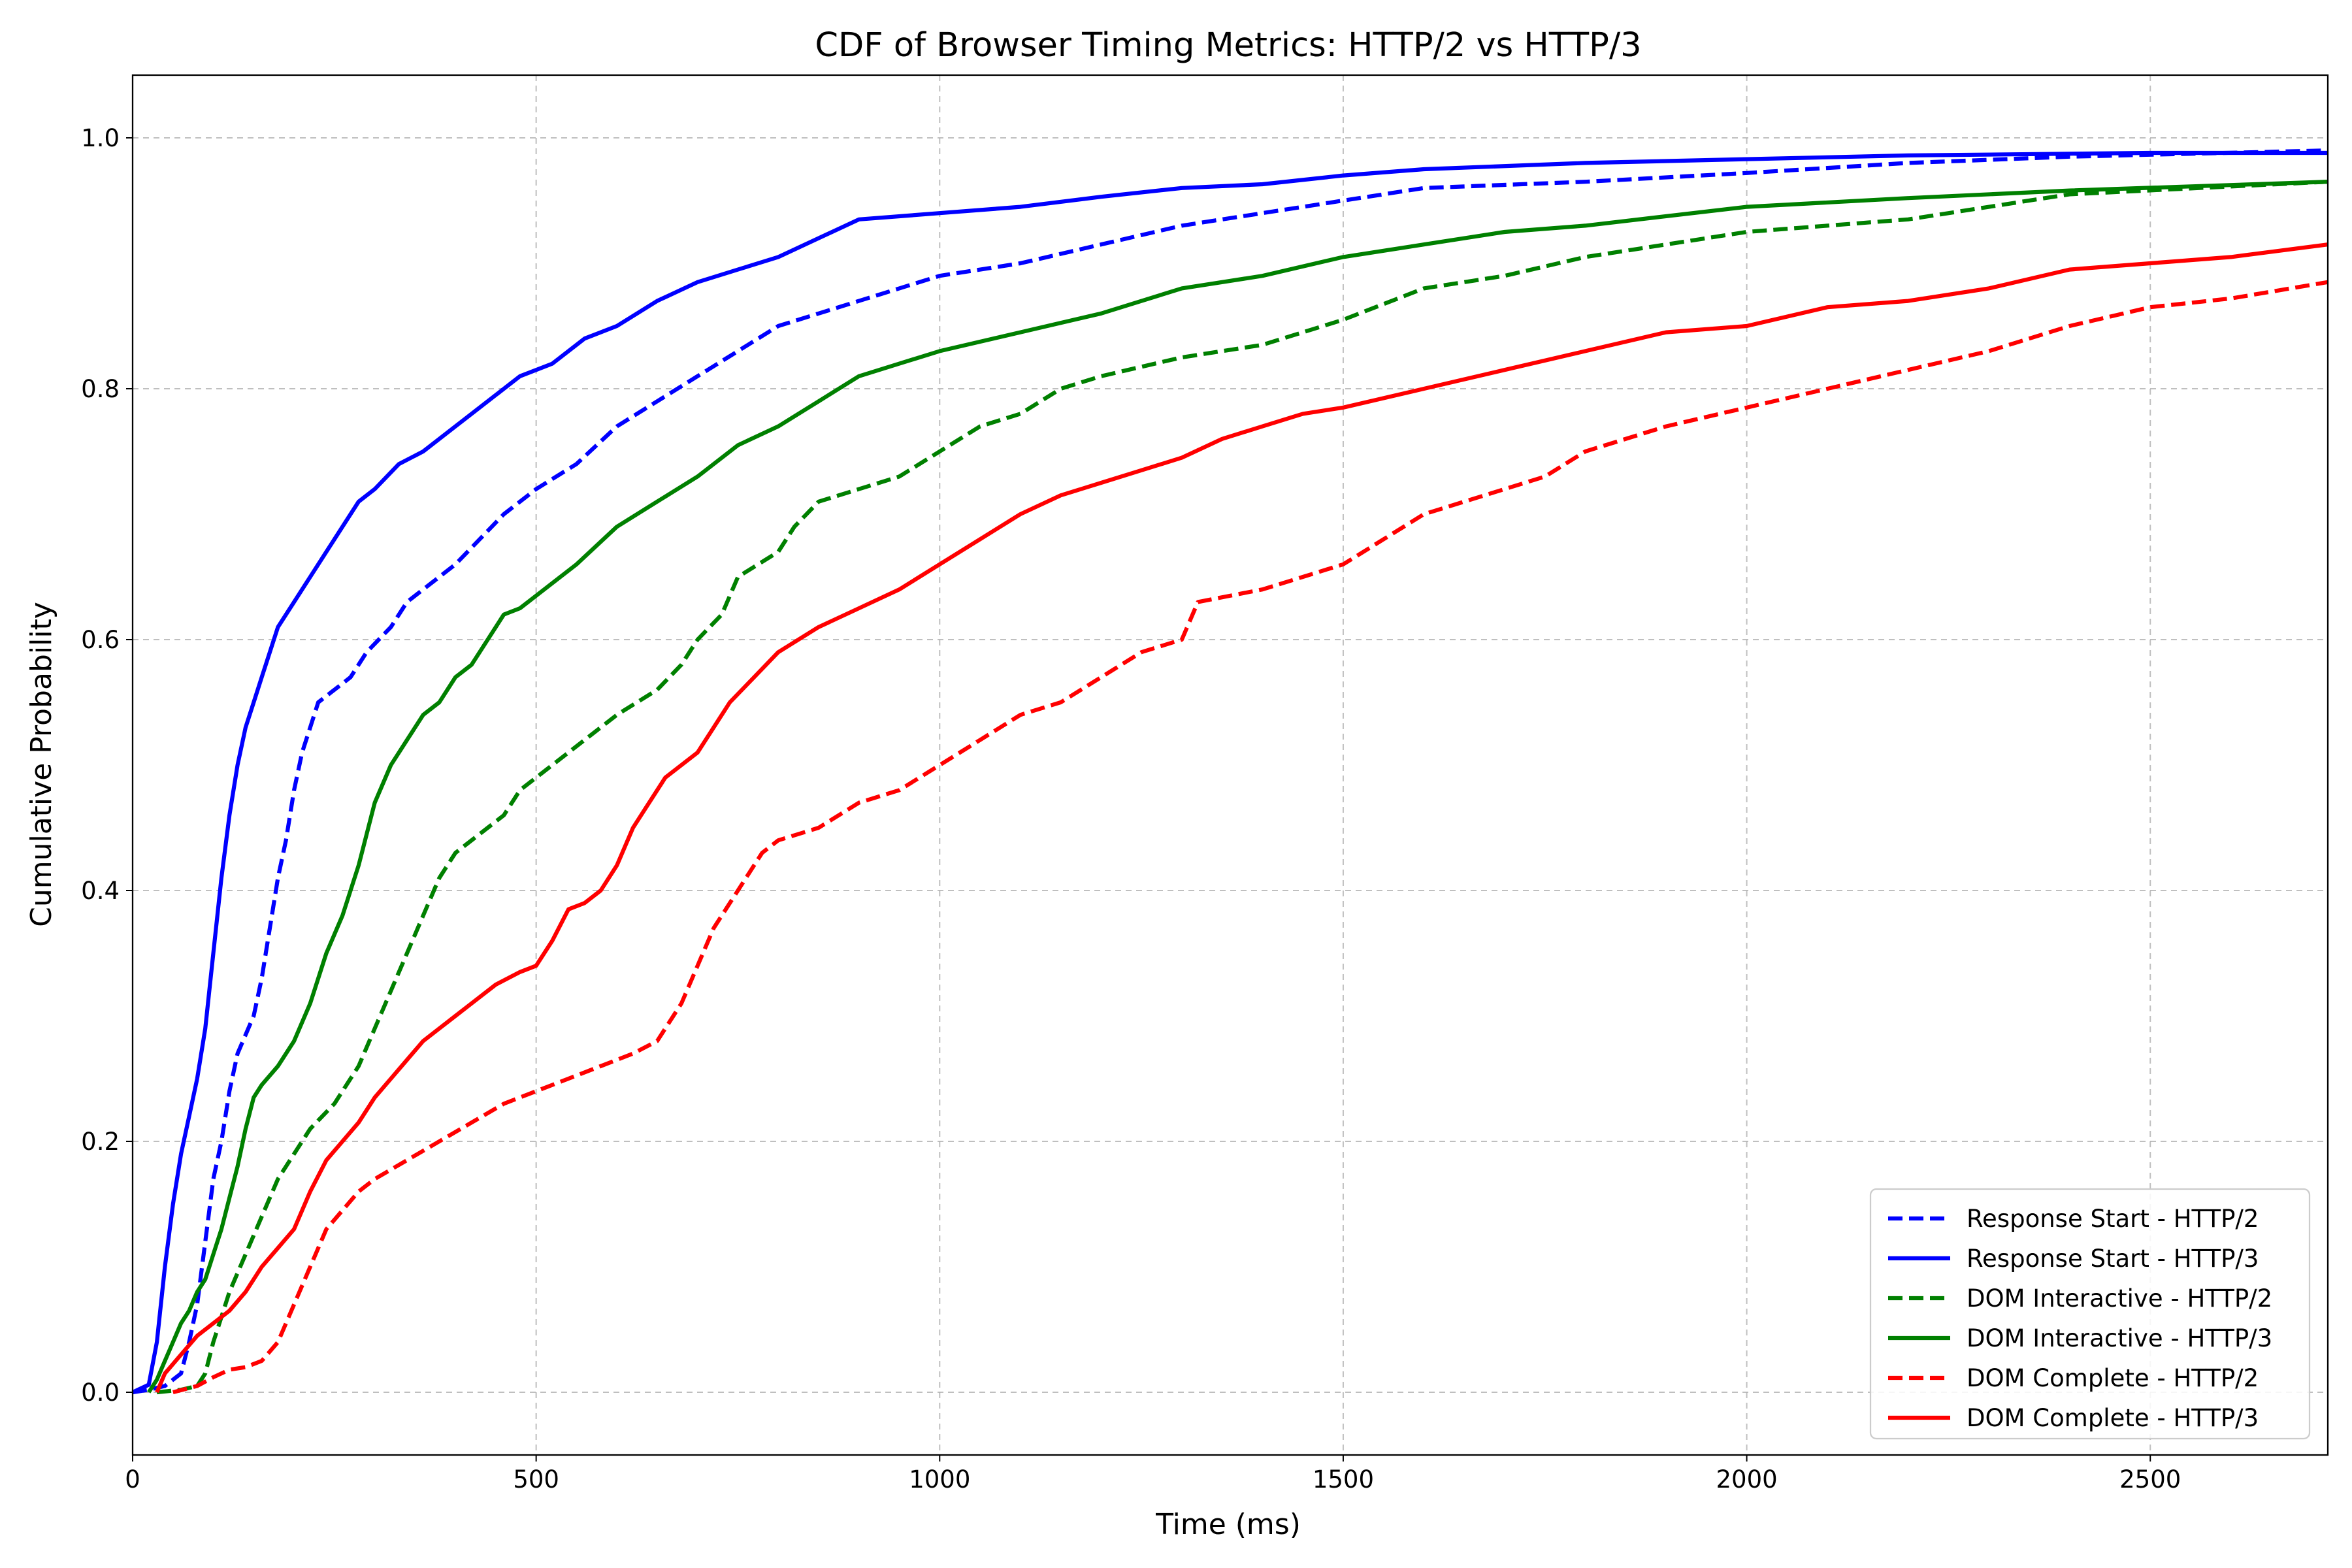  What do you see at coordinates (1228, 1524) in the screenshot?
I see `x-axis-label: Time (ms)` at bounding box center [1228, 1524].